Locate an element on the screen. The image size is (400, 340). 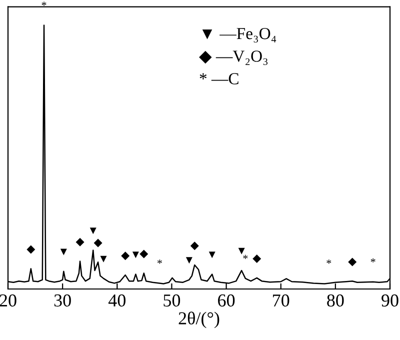
x-tick-label: 40 is located at coordinates (117, 300).